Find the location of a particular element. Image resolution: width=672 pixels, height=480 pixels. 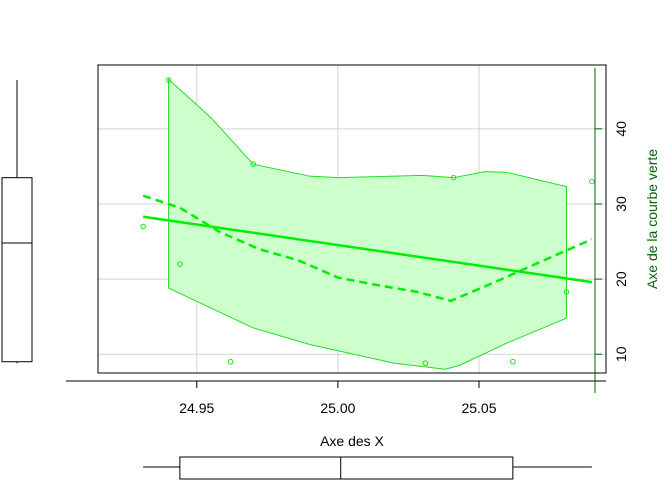

y-tick-label: 30 is located at coordinates (621, 204).